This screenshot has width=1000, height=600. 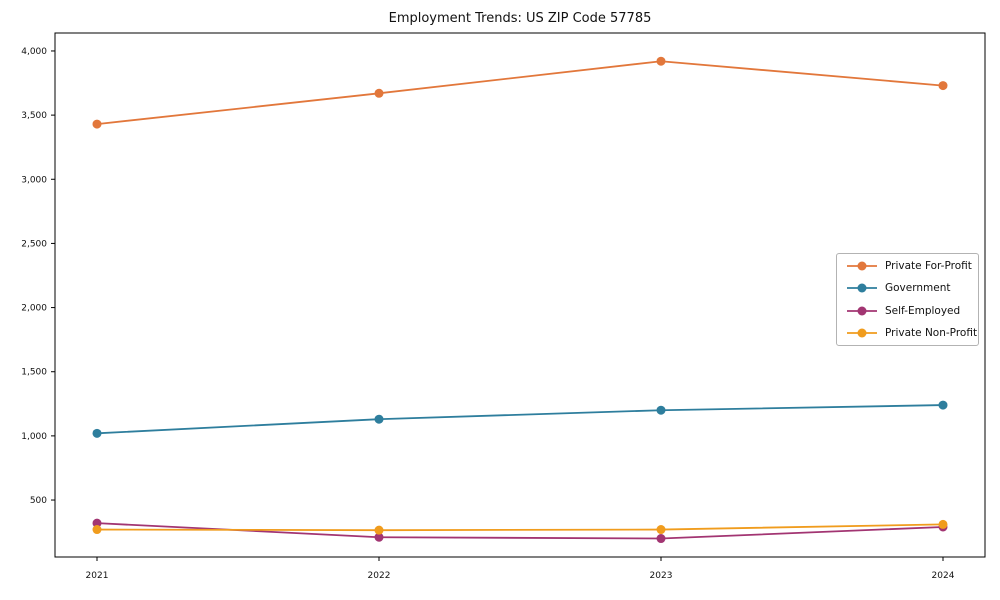 What do you see at coordinates (34, 180) in the screenshot?
I see `y-tick-label: 3,000` at bounding box center [34, 180].